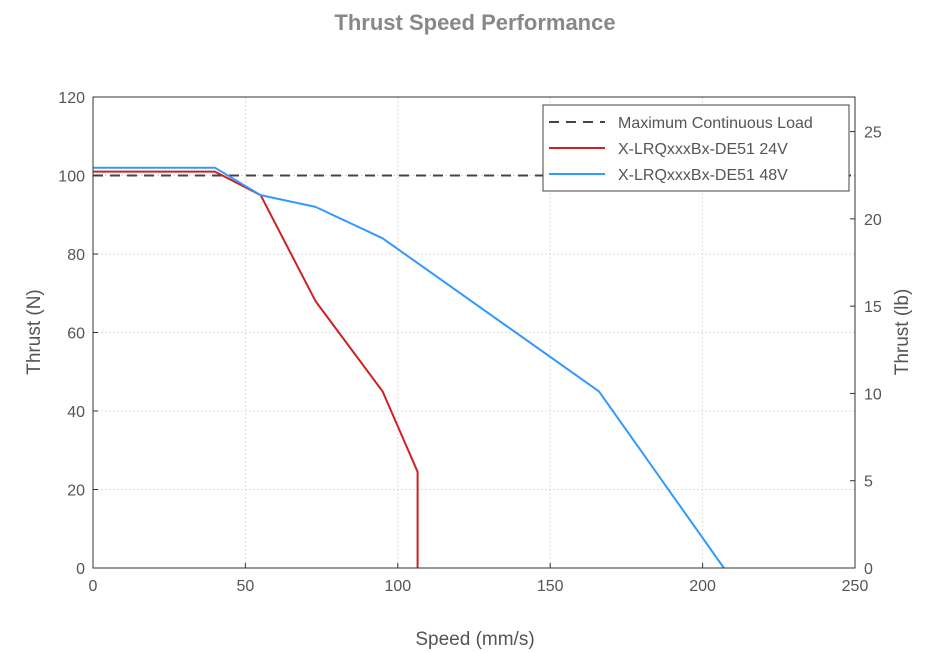 Image resolution: width=938 pixels, height=653 pixels. What do you see at coordinates (93, 586) in the screenshot?
I see `x-tick-label: 0` at bounding box center [93, 586].